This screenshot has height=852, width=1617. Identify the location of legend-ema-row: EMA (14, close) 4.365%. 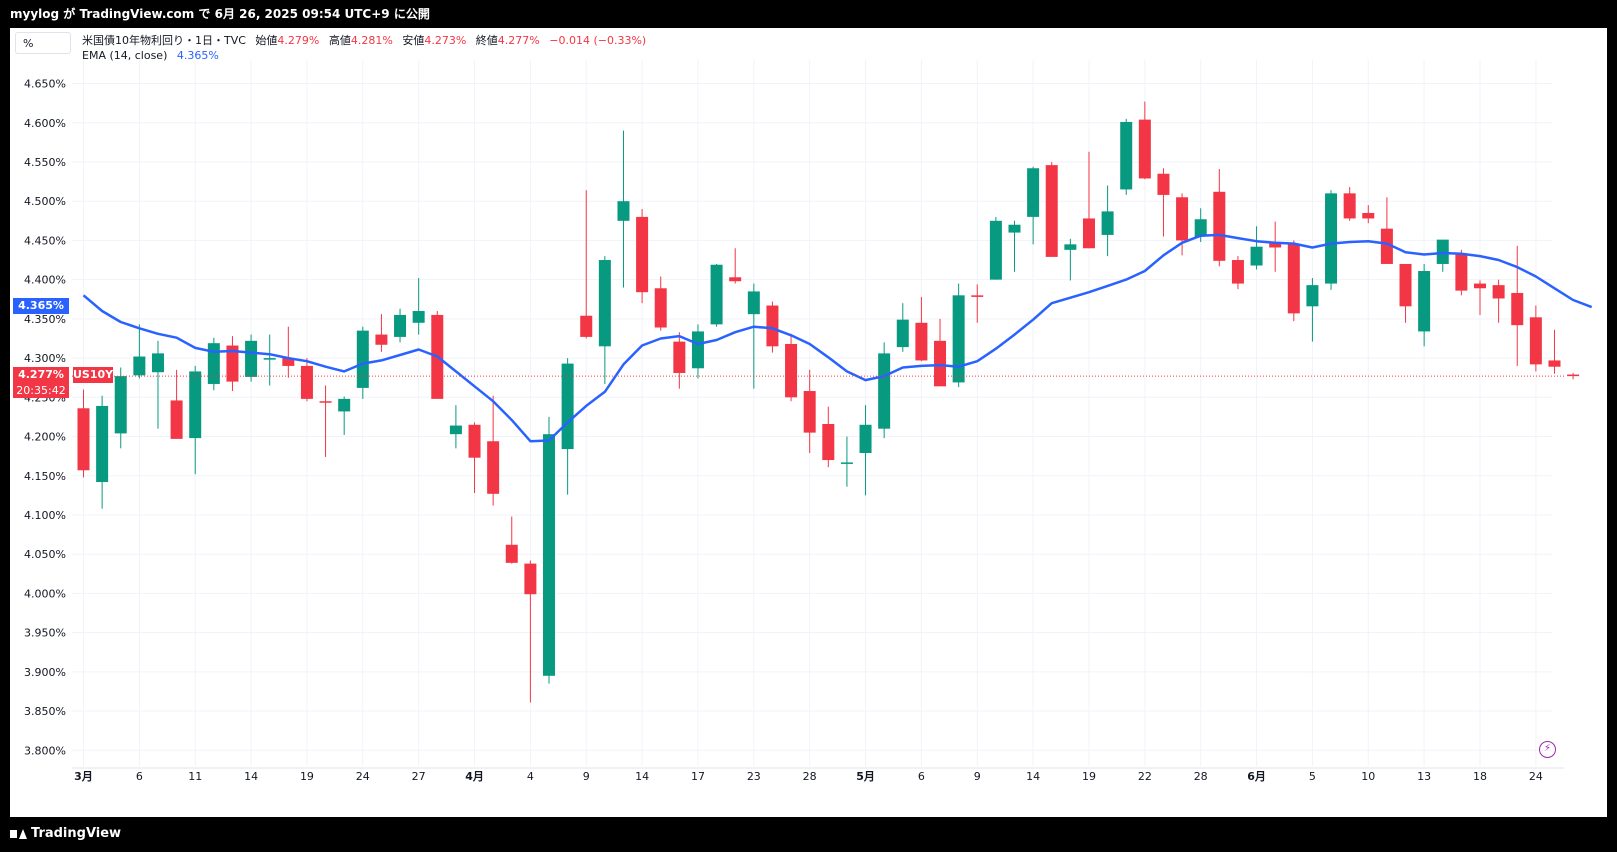
(364, 55).